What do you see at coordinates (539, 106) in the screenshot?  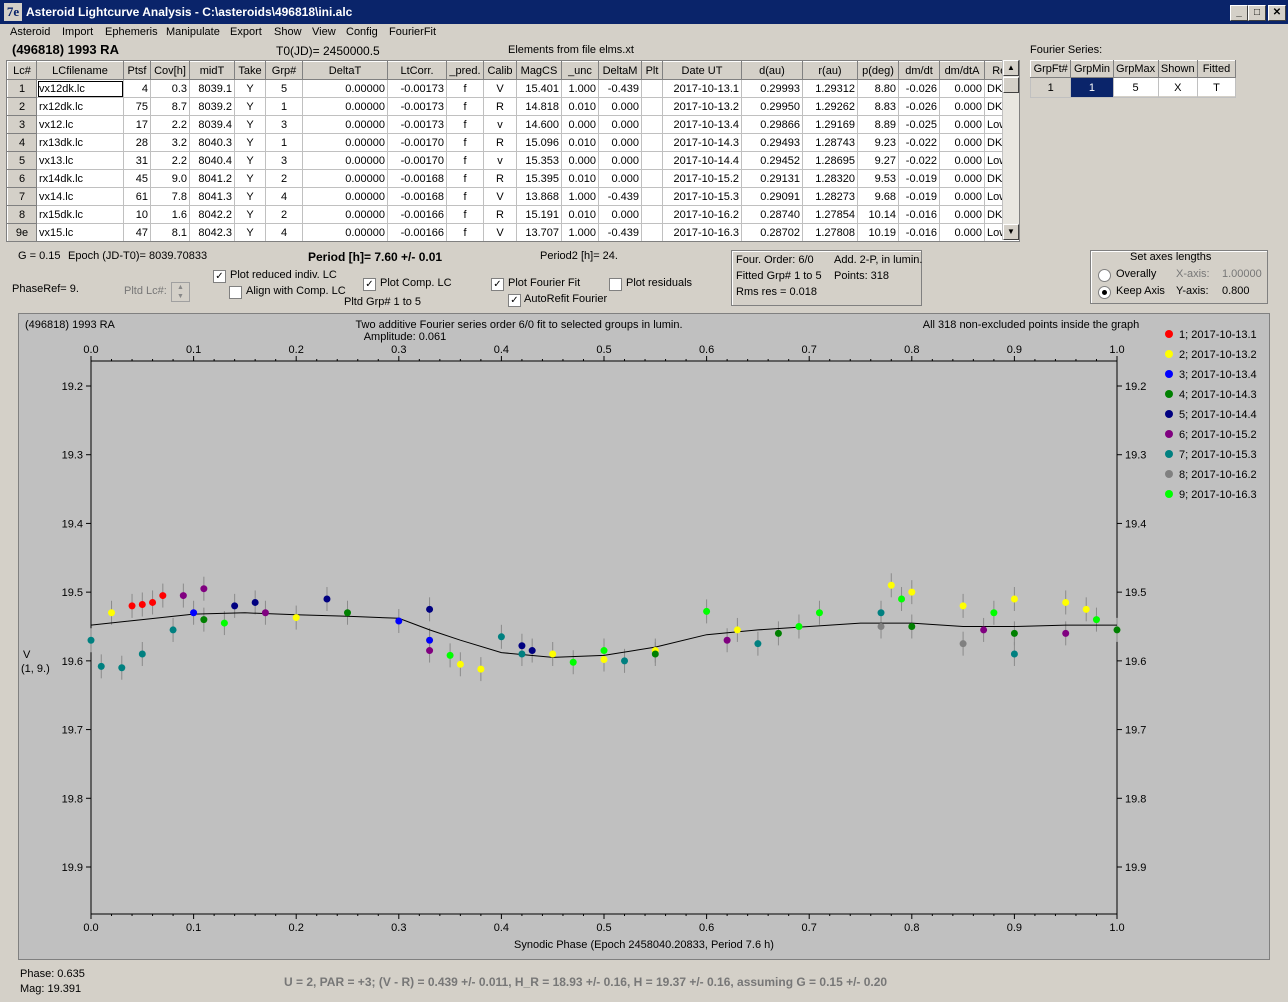 I see `table-cell: 14.818` at bounding box center [539, 106].